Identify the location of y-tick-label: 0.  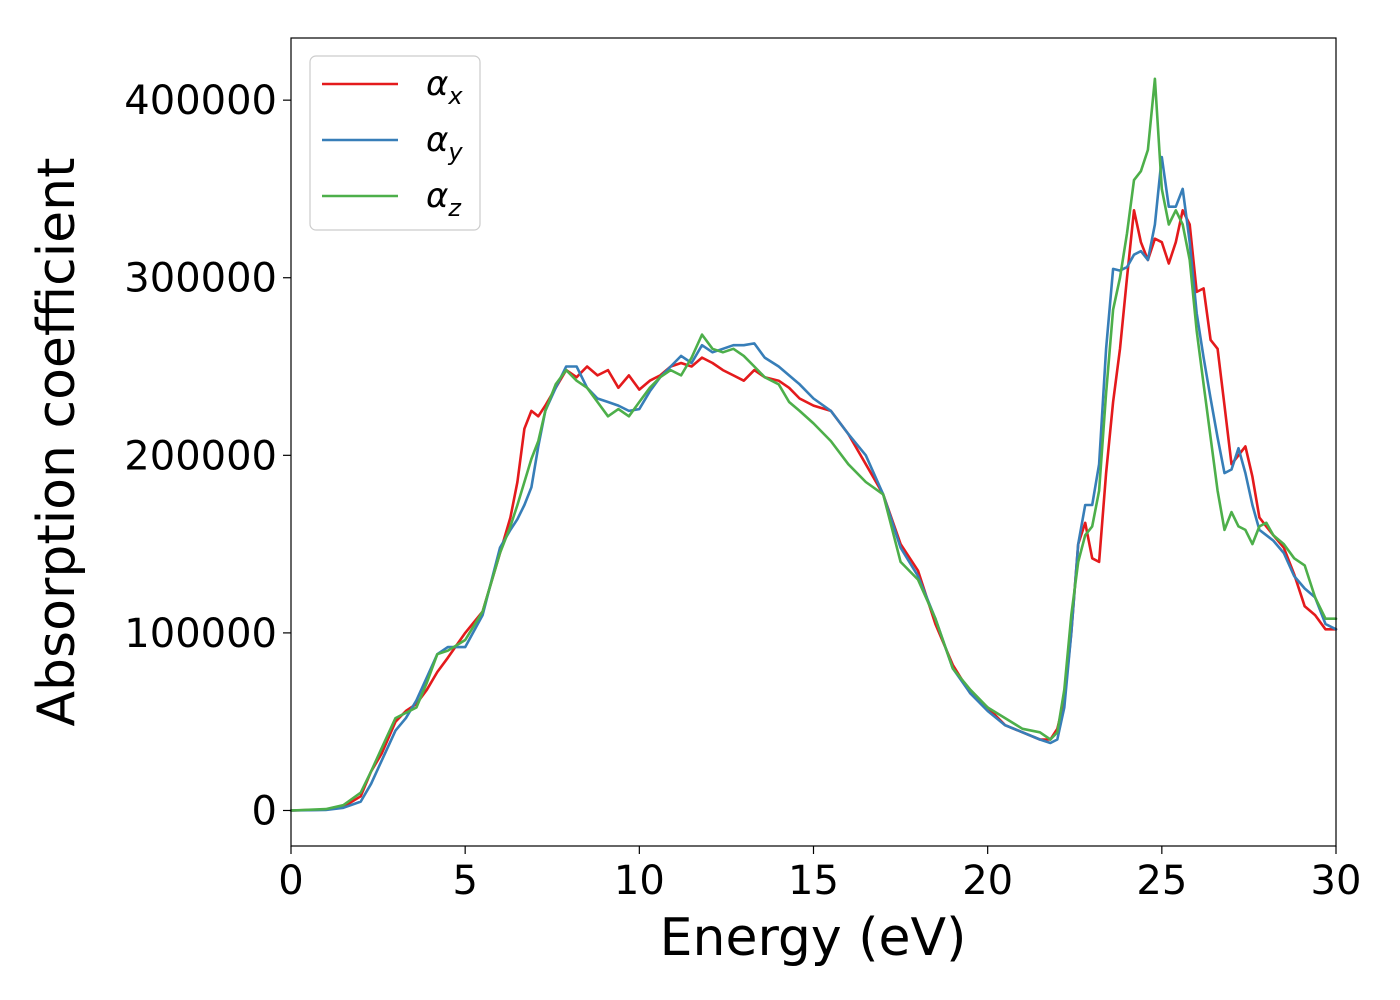
(264, 811).